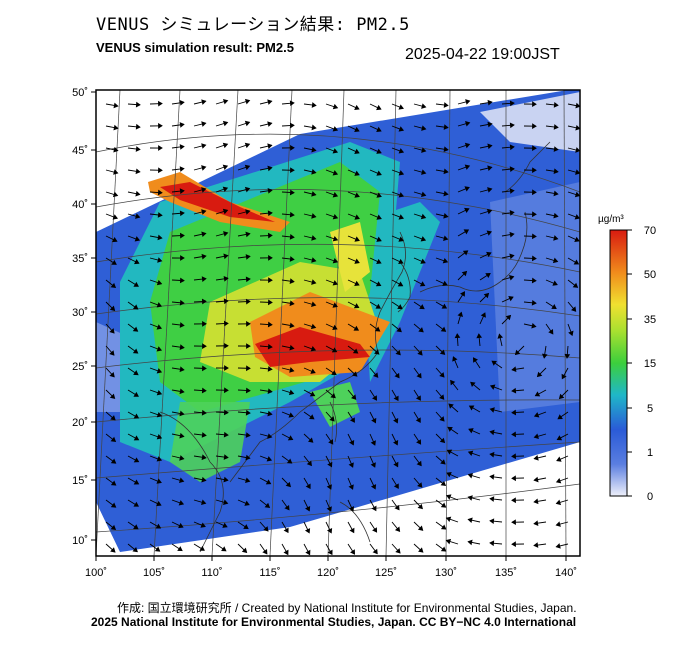 The width and height of the screenshot is (700, 649). What do you see at coordinates (650, 231) in the screenshot?
I see `colorbar-tick-70: 70` at bounding box center [650, 231].